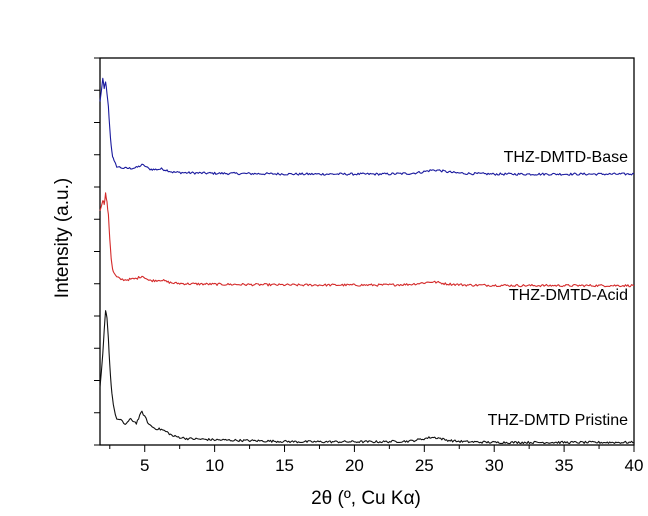  What do you see at coordinates (424, 465) in the screenshot?
I see `x-tick-label-25: 25` at bounding box center [424, 465].